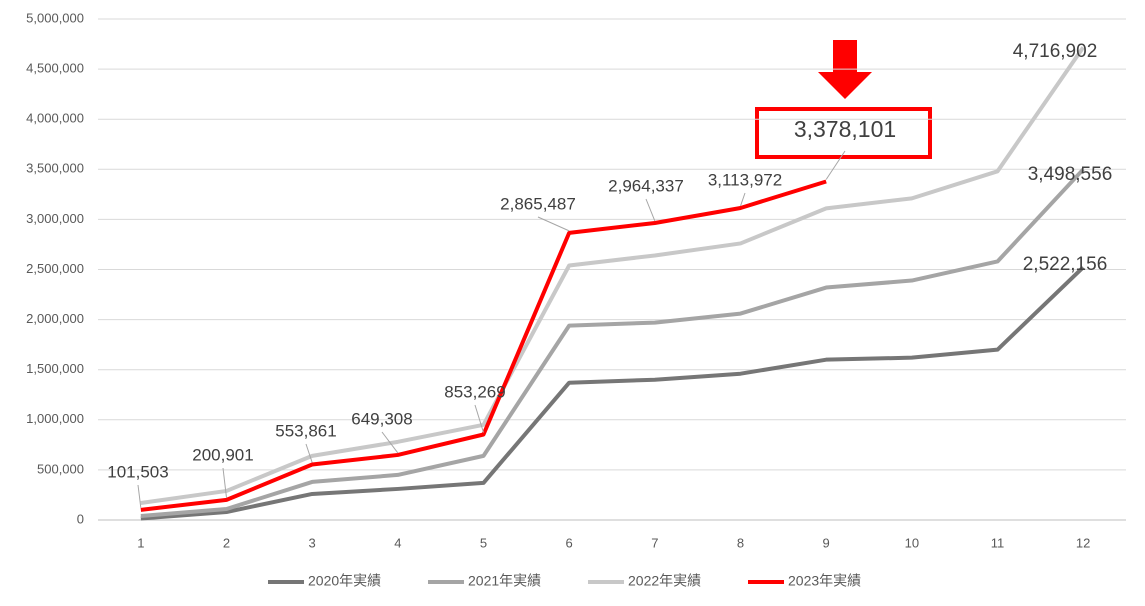 This screenshot has height=606, width=1145. Describe the element at coordinates (654, 542) in the screenshot. I see `x-tick-label: 7` at that location.